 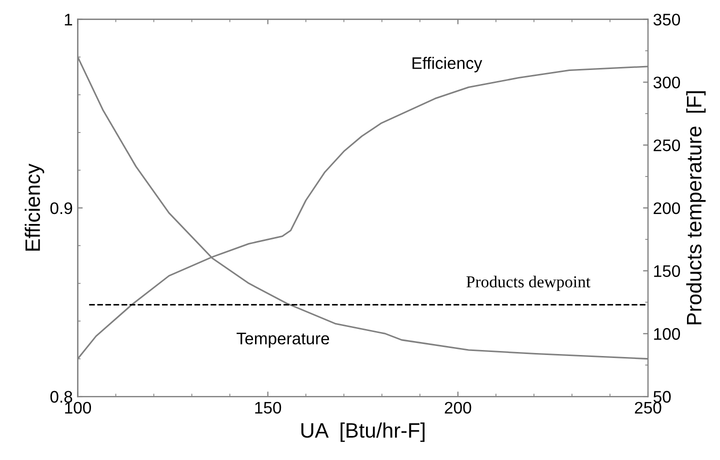 What do you see at coordinates (528, 283) in the screenshot?
I see `ref-line-label: Products dewpoint` at bounding box center [528, 283].